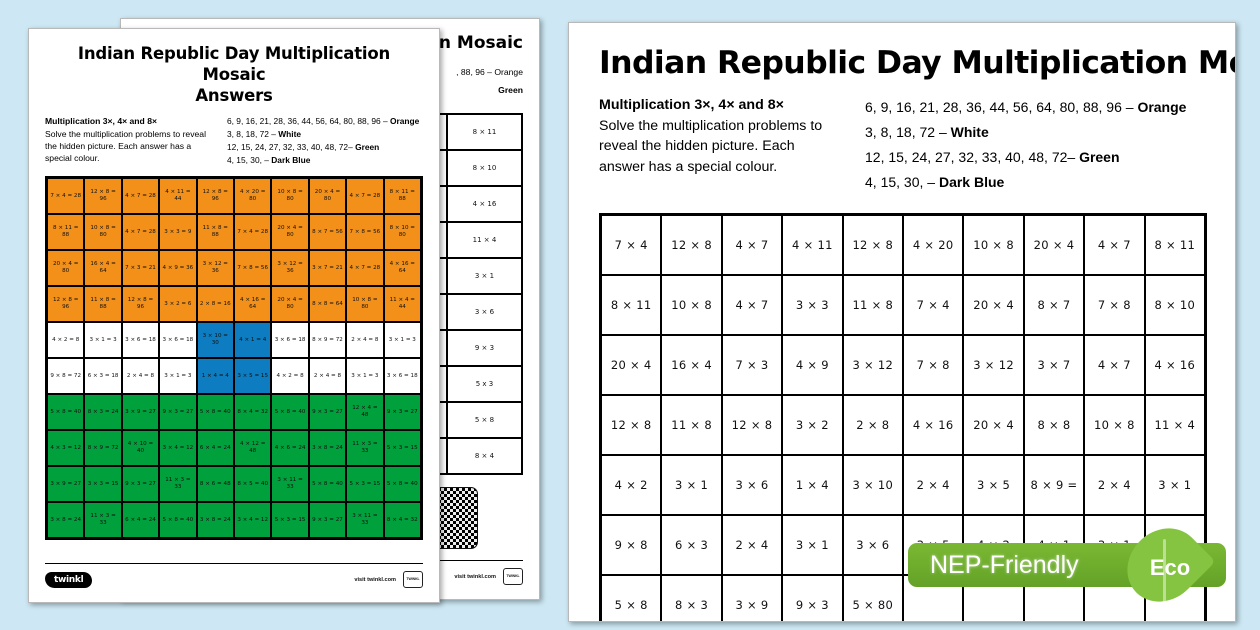  What do you see at coordinates (290, 448) in the screenshot?
I see `mosaic-cell: 4 × 6 = 24` at bounding box center [290, 448].